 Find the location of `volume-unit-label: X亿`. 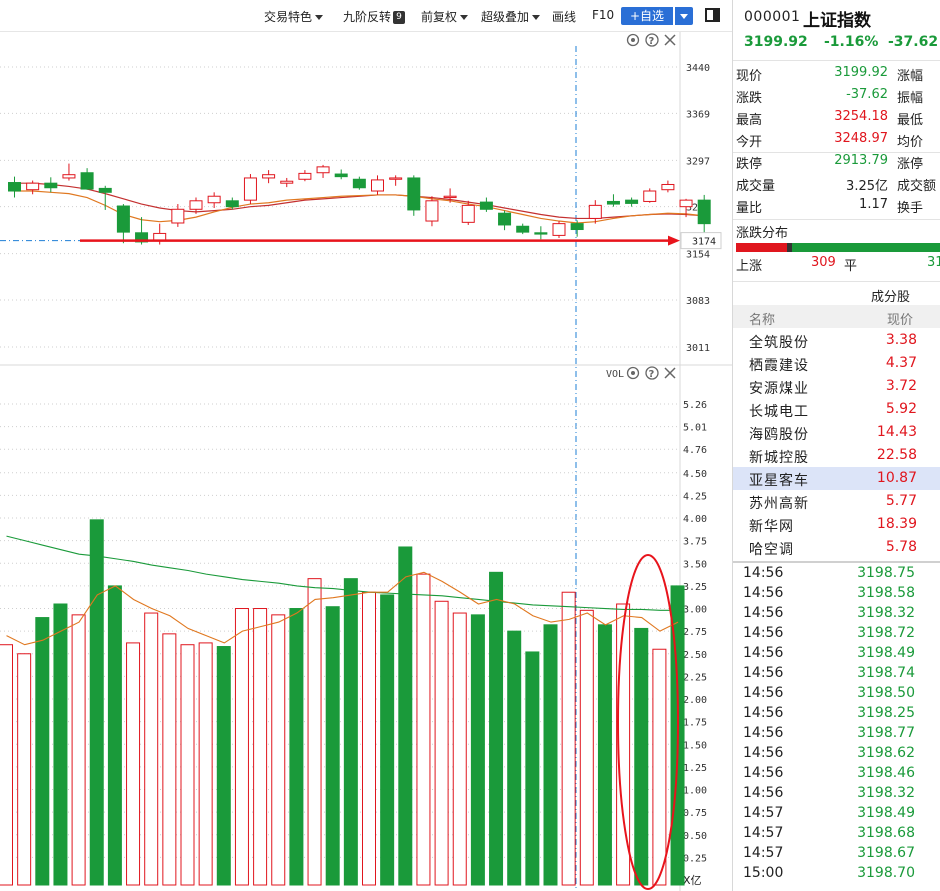

volume-unit-label: X亿 is located at coordinates (692, 880).